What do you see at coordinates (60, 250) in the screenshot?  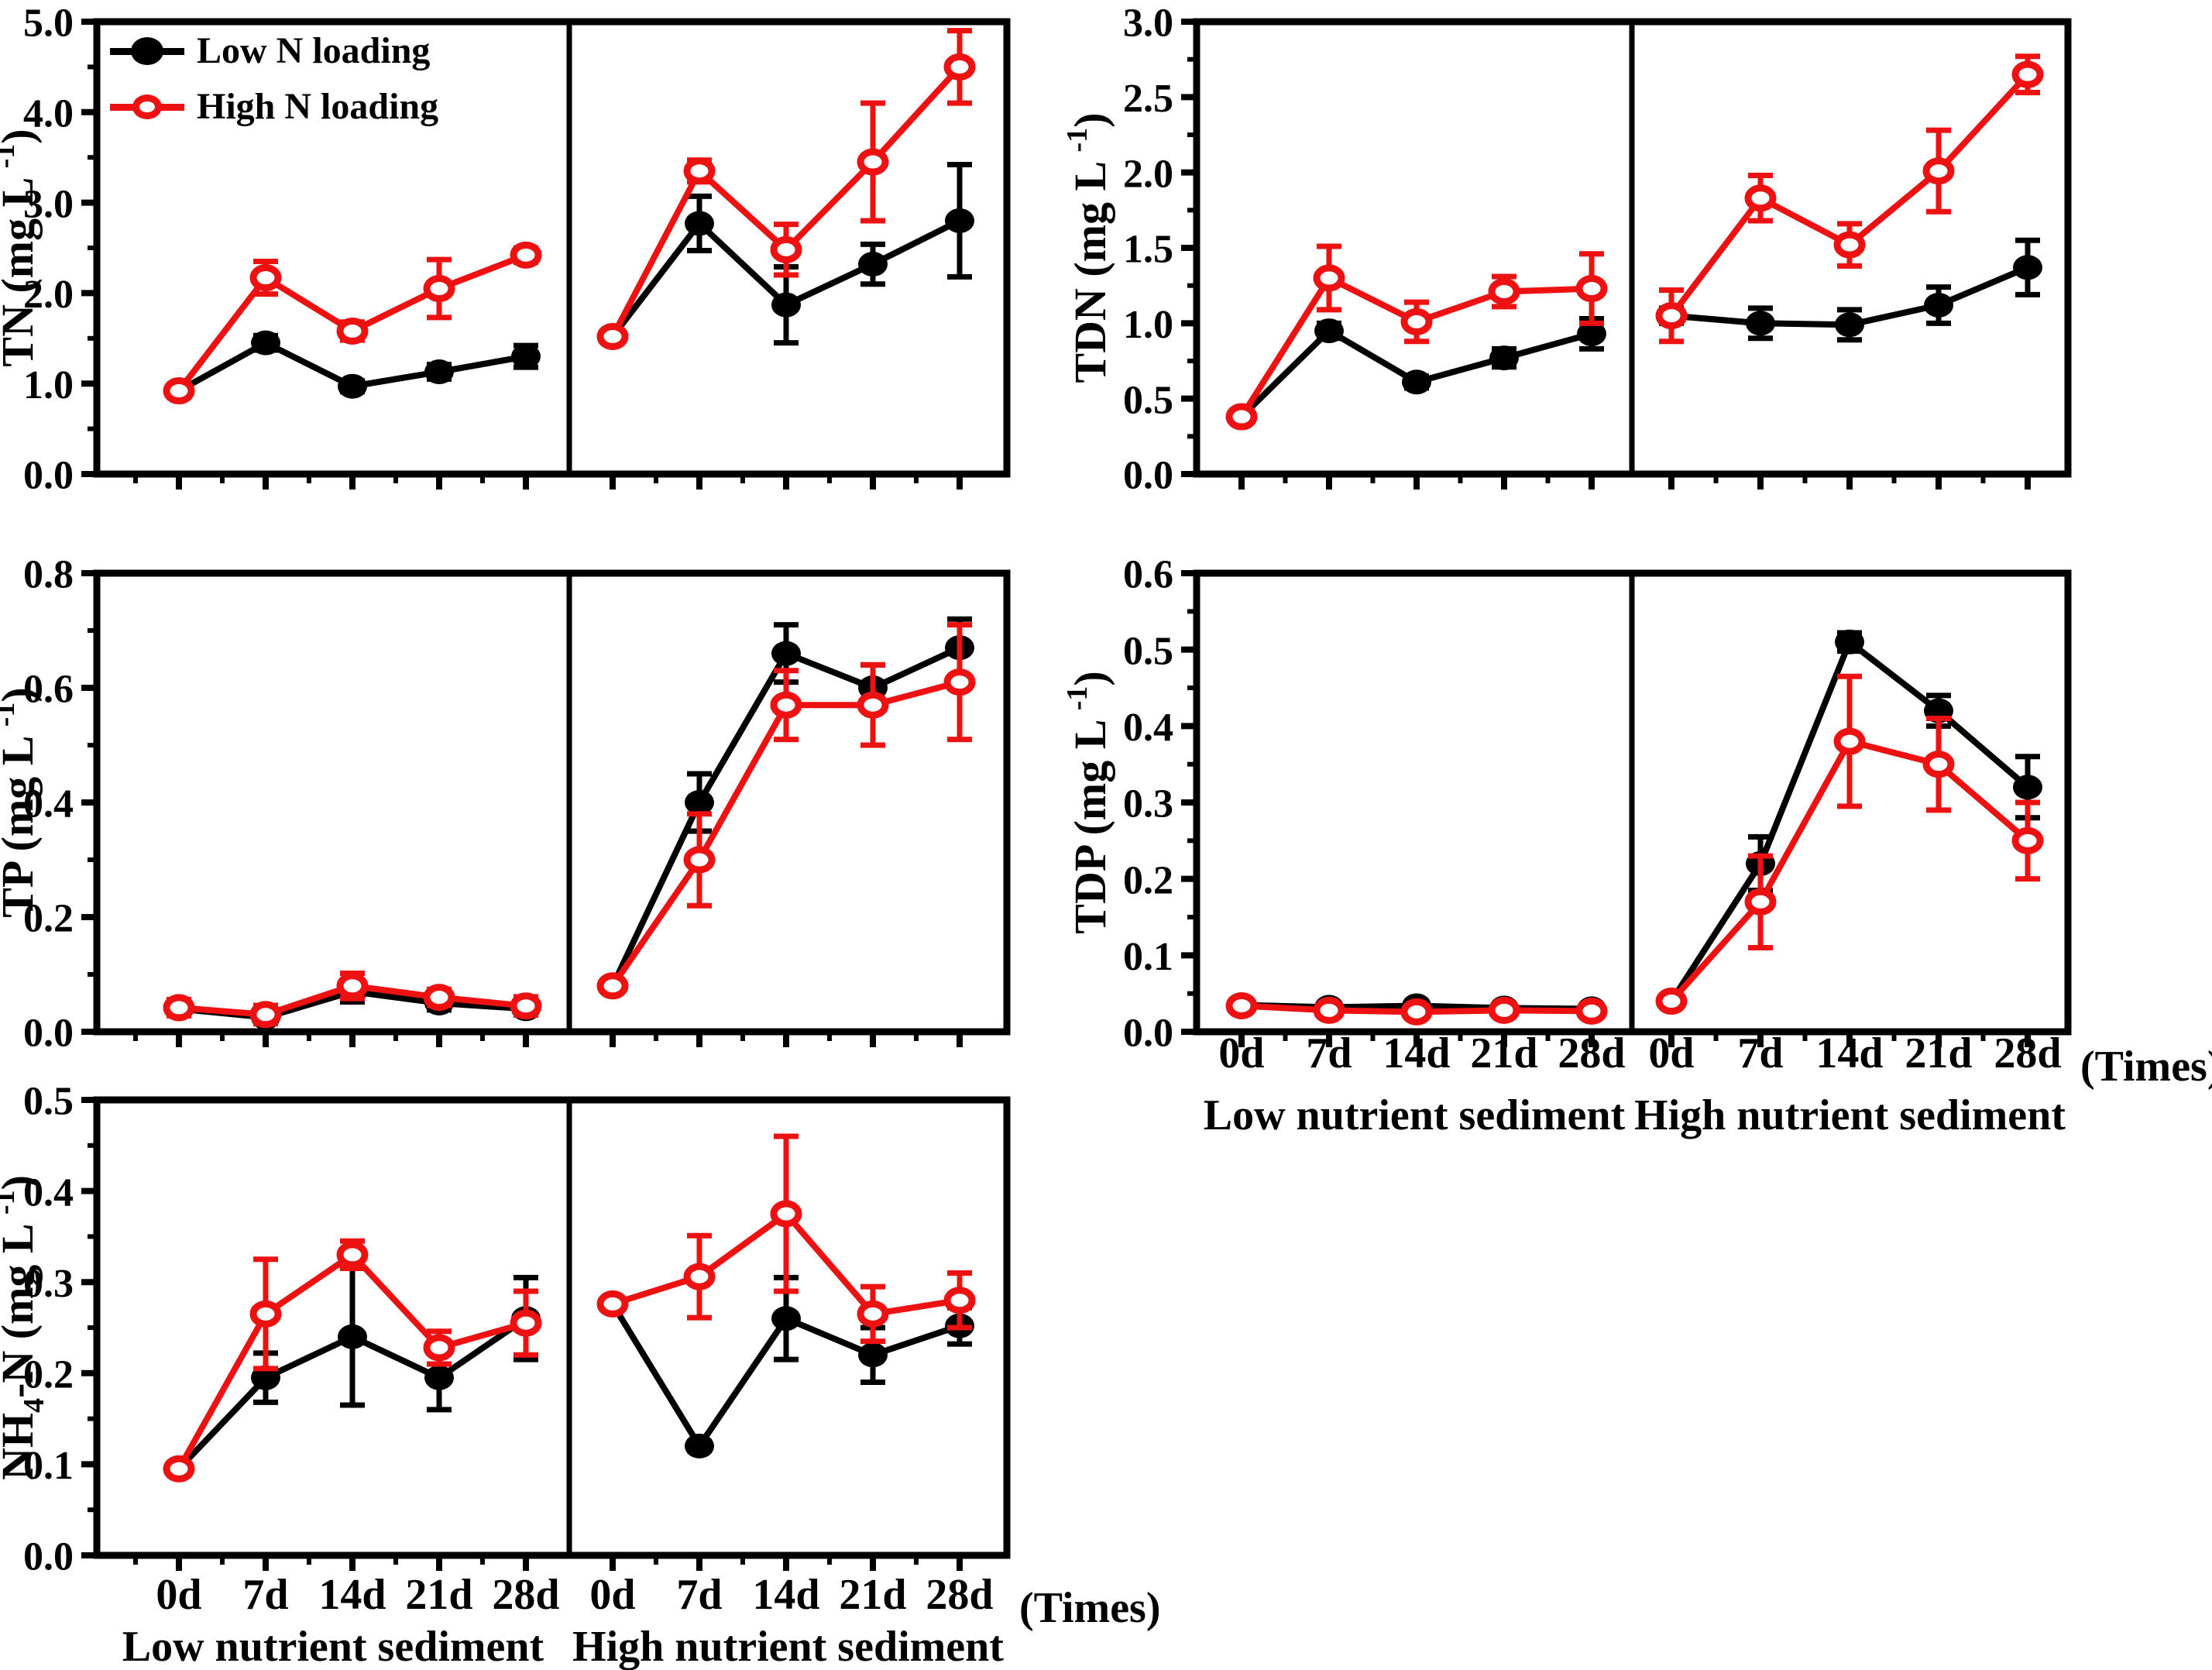 I see `tn-y-axis: 0.0 1.0 2.0 3.0 4.0 5.0` at bounding box center [60, 250].